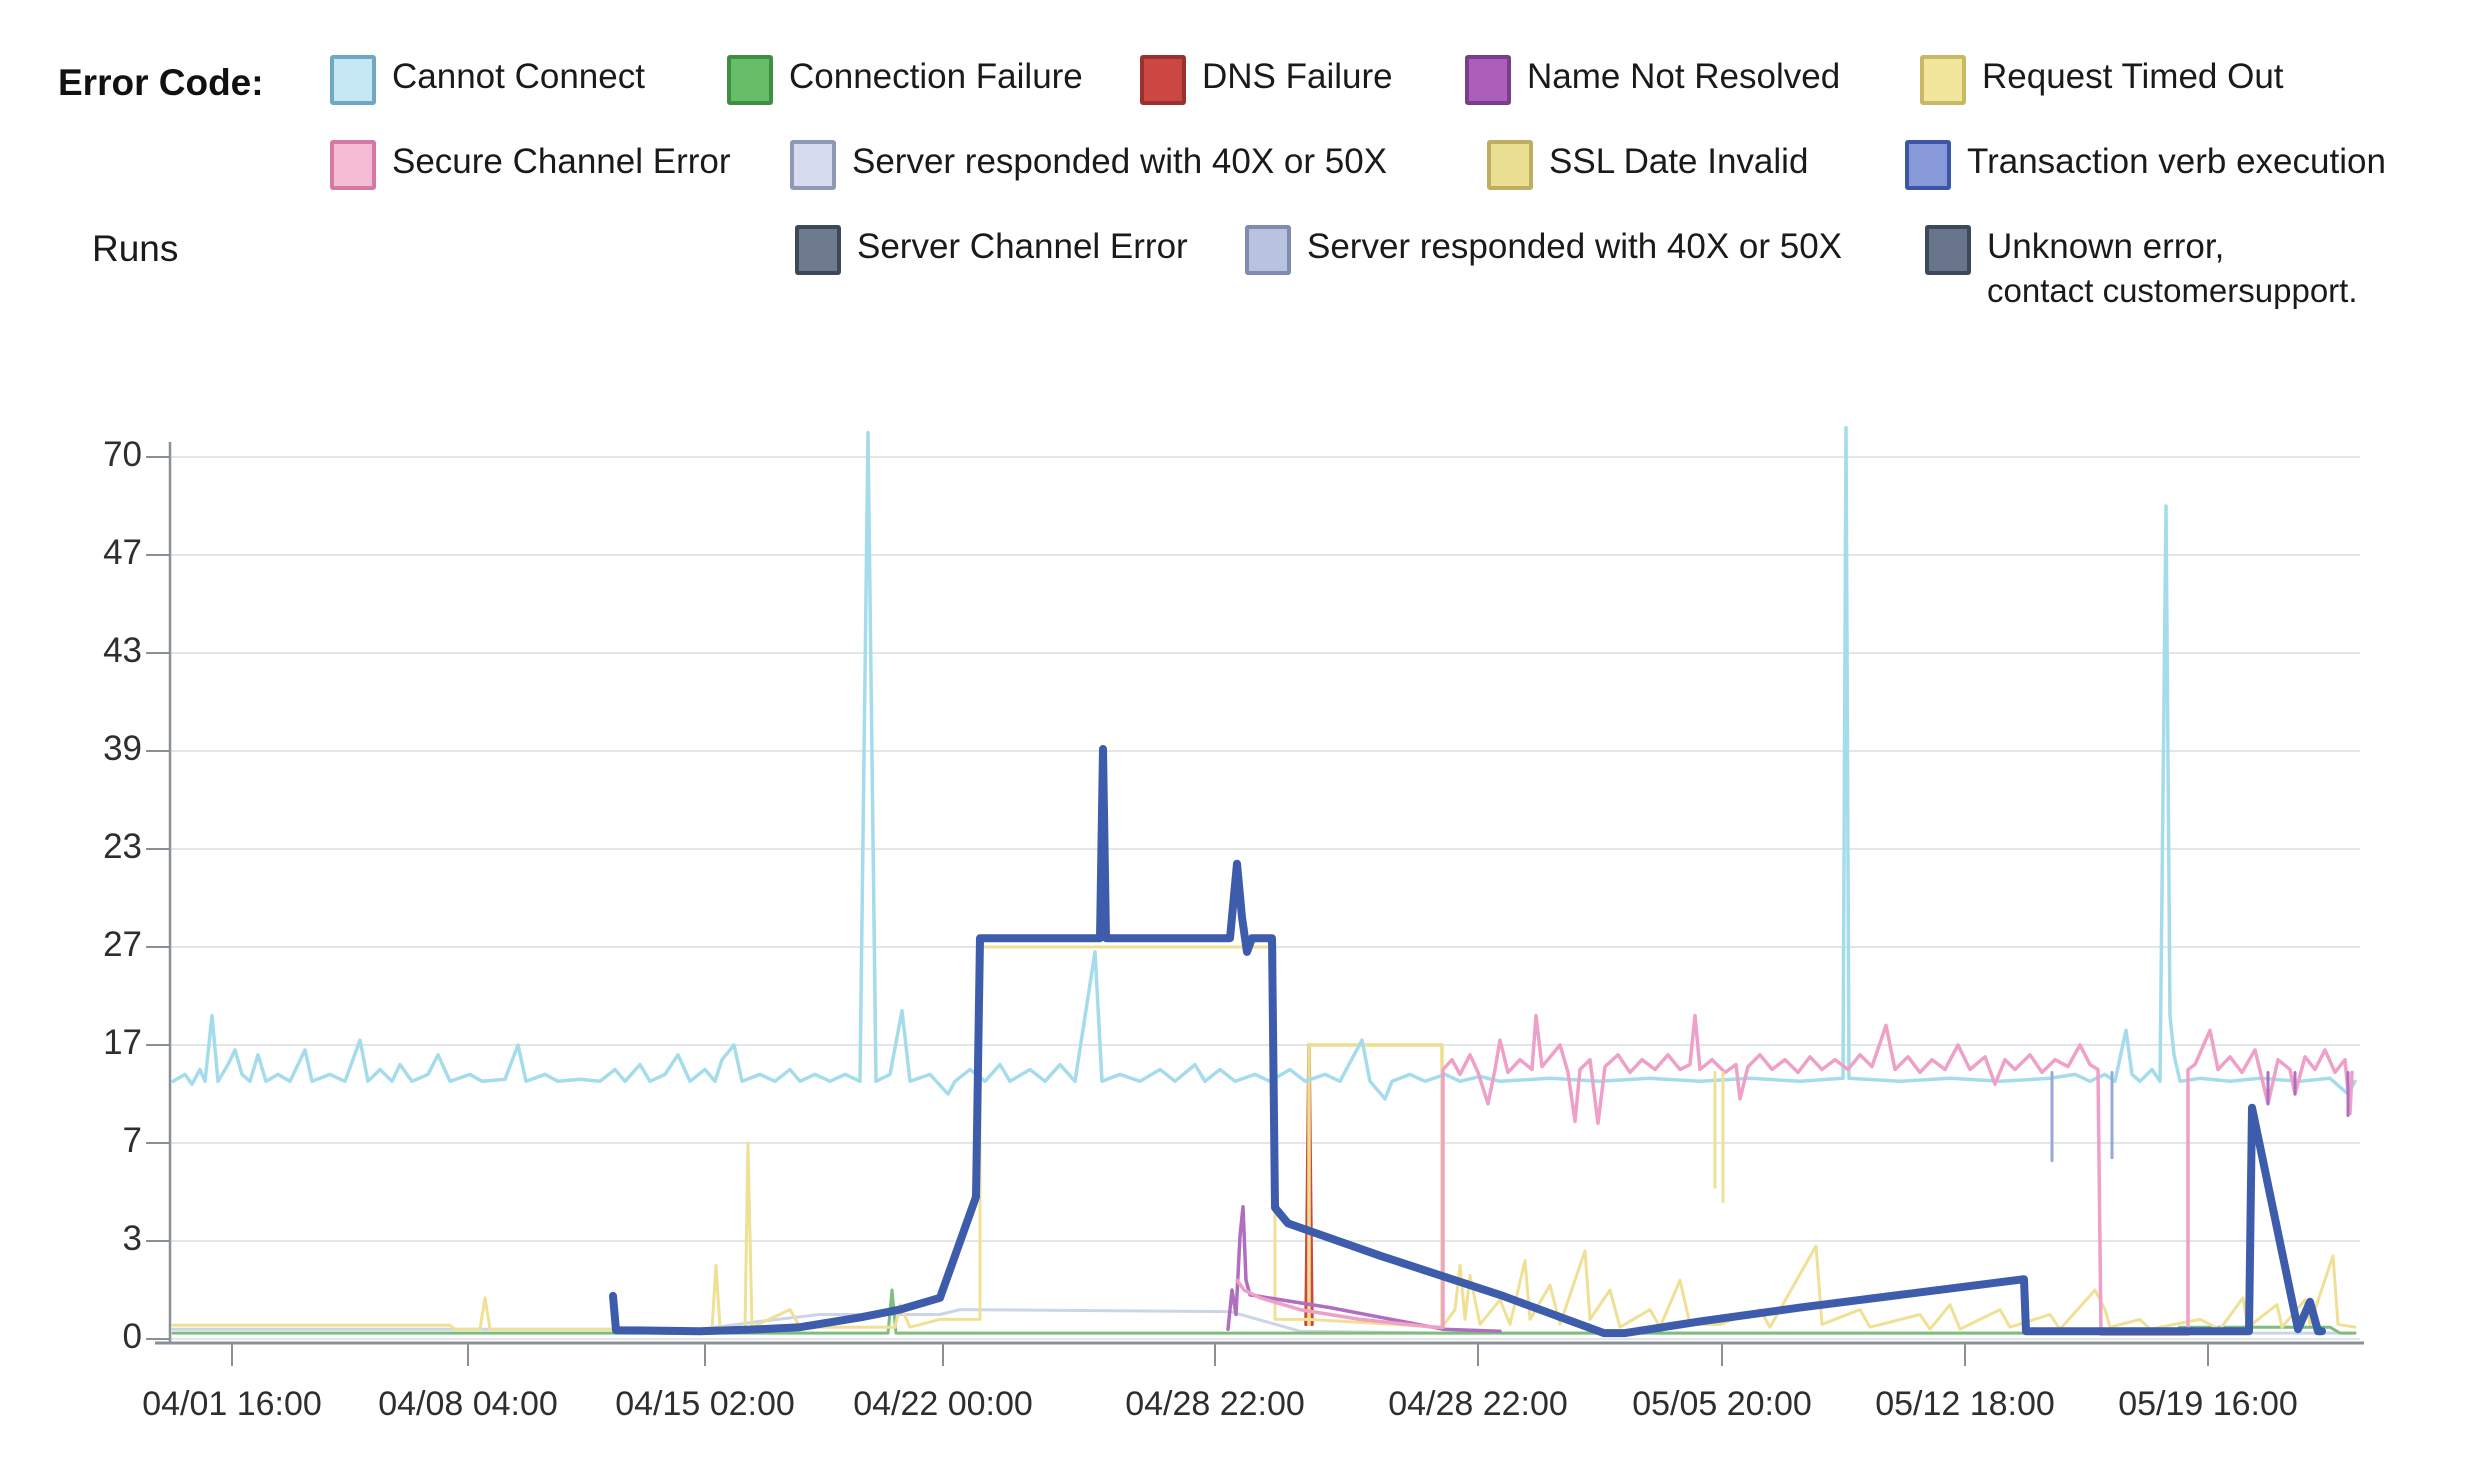  Describe the element at coordinates (122, 552) in the screenshot. I see `y-tick-label: 47` at that location.